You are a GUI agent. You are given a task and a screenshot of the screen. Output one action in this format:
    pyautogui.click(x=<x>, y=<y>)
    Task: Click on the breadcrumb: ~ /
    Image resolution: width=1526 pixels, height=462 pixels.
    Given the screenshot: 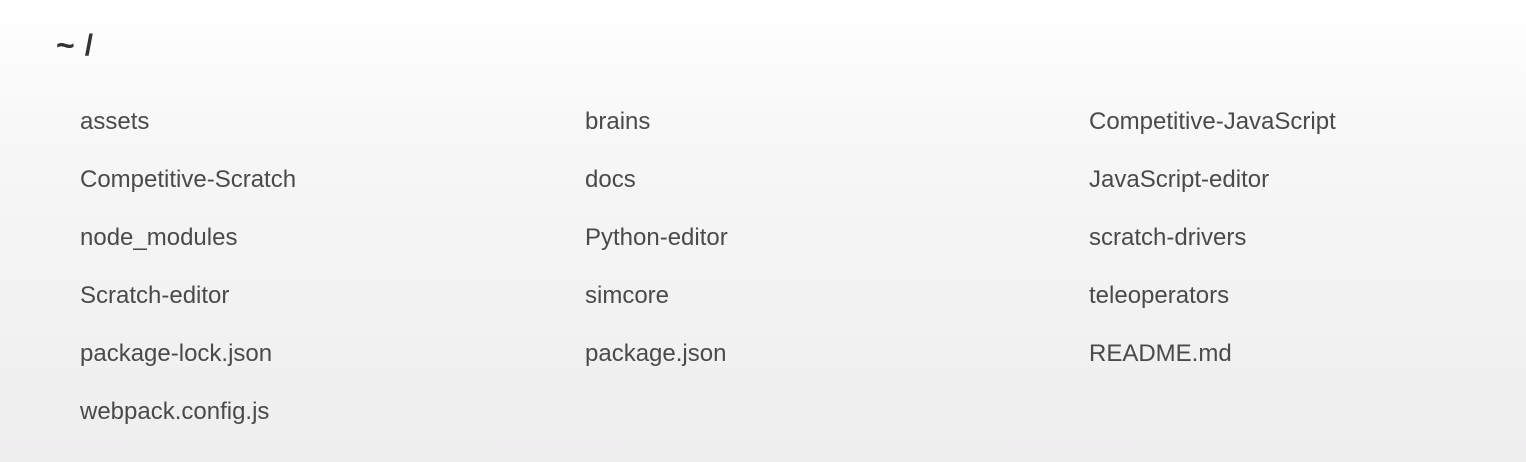 What is the action you would take?
    pyautogui.click(x=74, y=46)
    